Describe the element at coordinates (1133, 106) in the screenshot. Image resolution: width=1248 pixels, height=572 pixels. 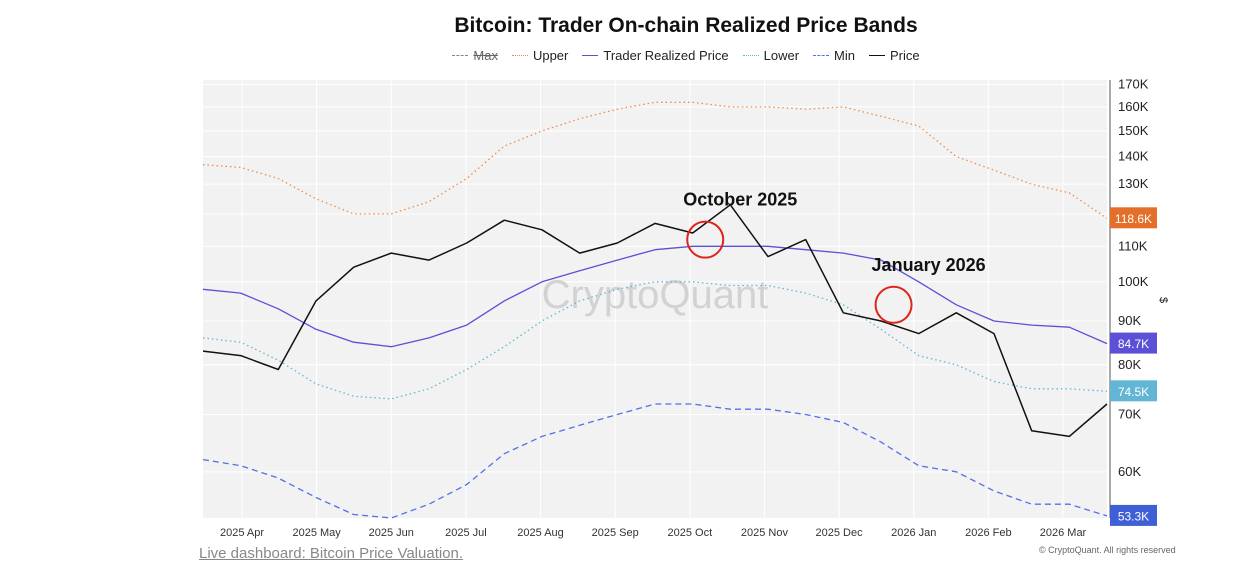
I see `y-tick-label: 160K` at that location.